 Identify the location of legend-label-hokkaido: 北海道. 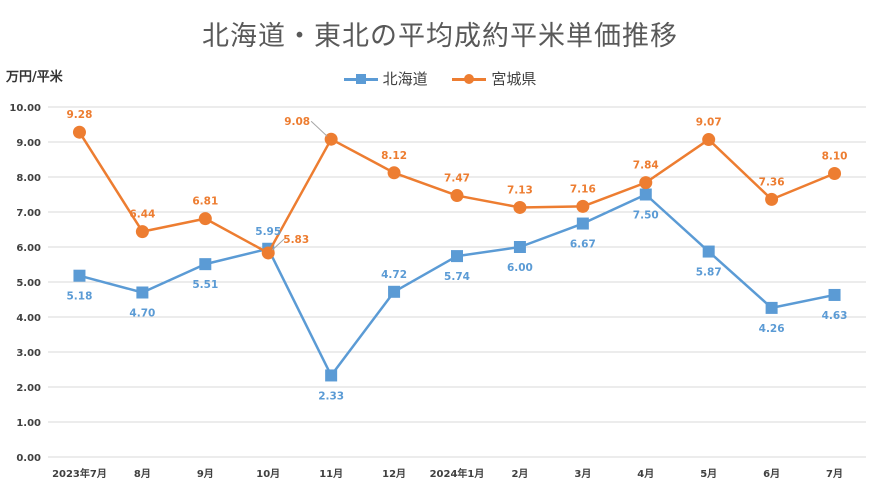
(405, 79).